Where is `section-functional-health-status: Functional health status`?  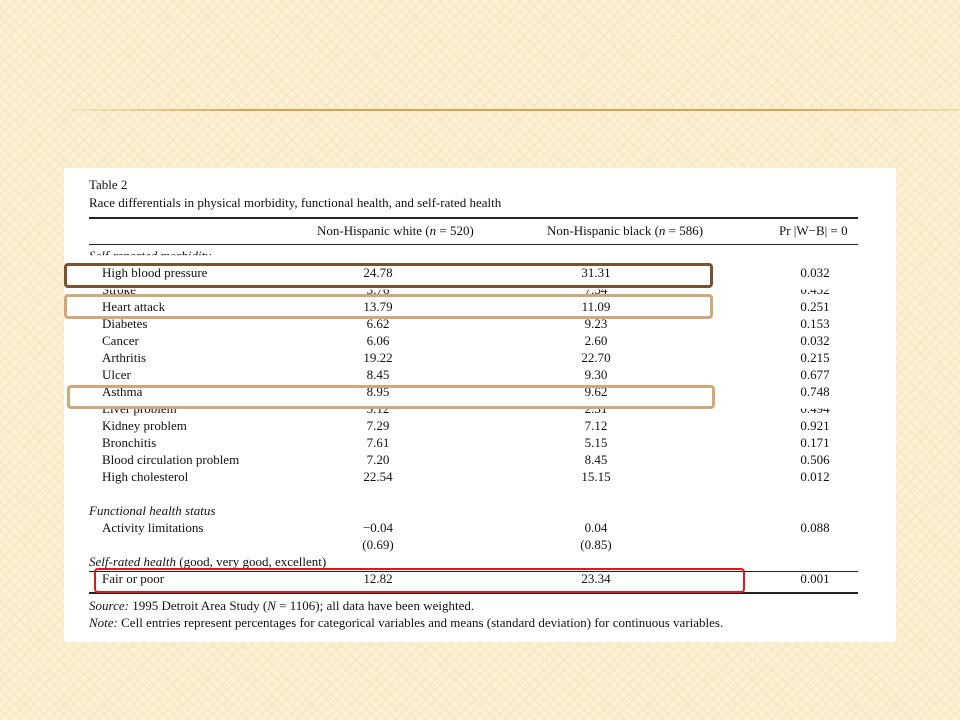 section-functional-health-status: Functional health status is located at coordinates (152, 510).